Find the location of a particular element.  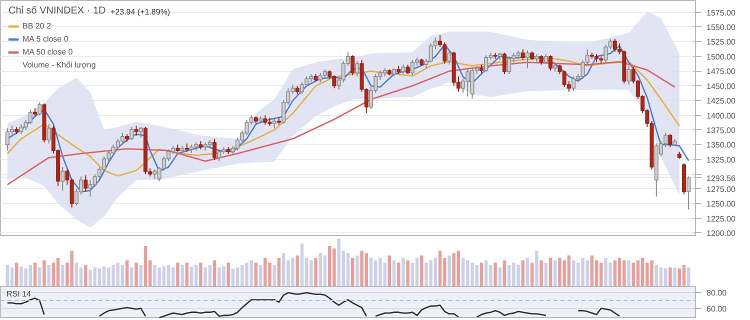

y-tick-label: 80.00 is located at coordinates (717, 293).